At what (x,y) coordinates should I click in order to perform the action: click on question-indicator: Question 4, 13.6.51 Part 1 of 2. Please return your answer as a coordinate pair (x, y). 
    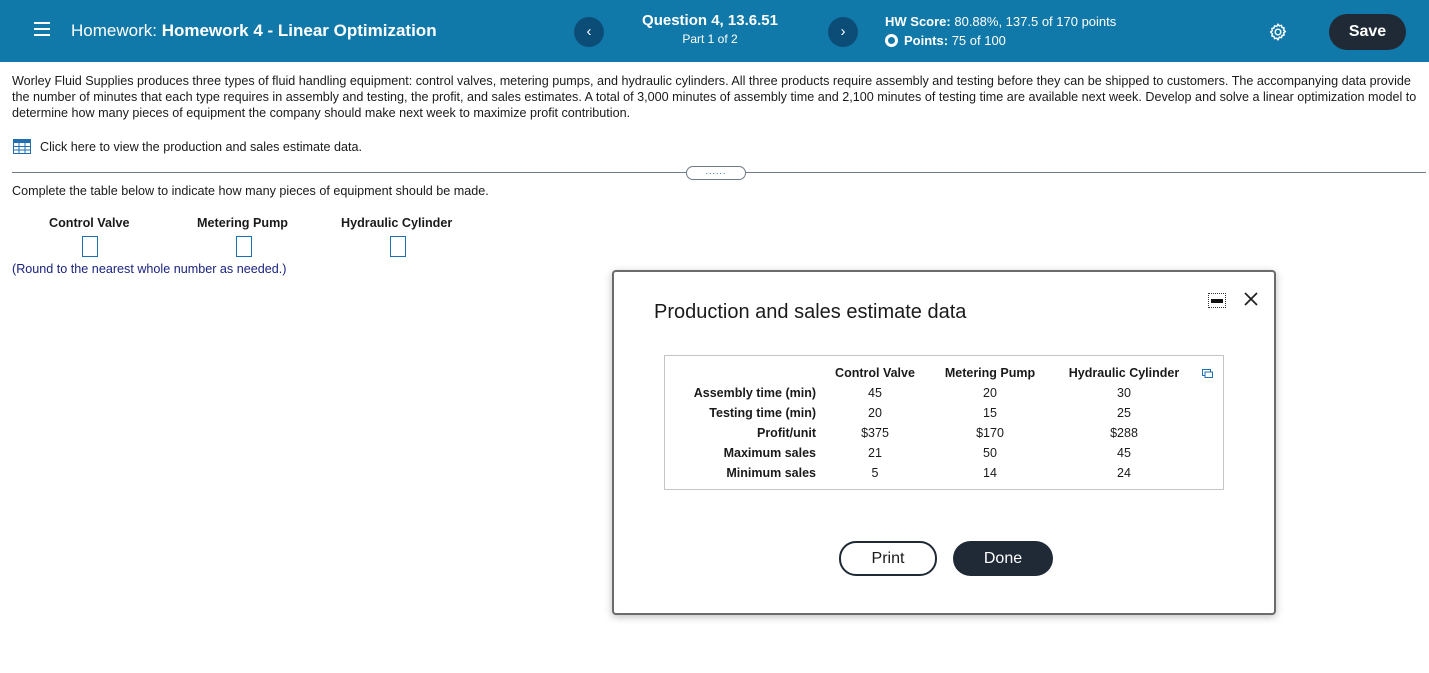
    Looking at the image, I should click on (710, 29).